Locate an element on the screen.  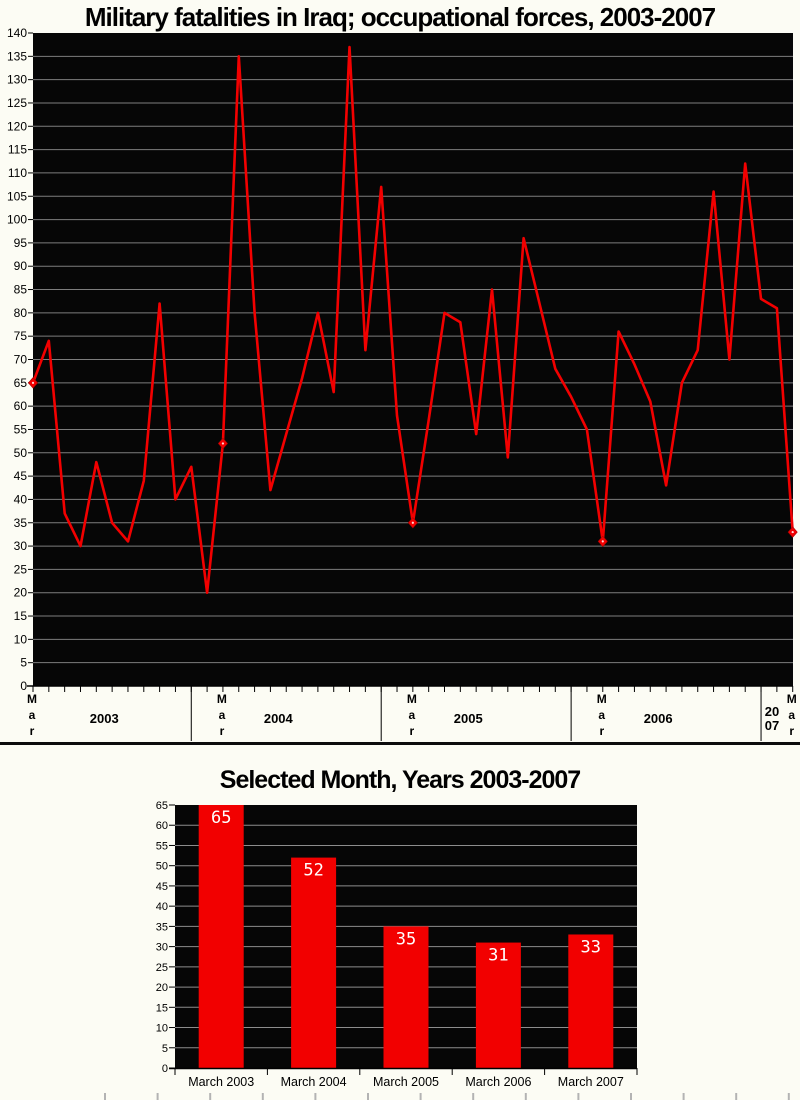
bar-march-2006 is located at coordinates (498, 1005).